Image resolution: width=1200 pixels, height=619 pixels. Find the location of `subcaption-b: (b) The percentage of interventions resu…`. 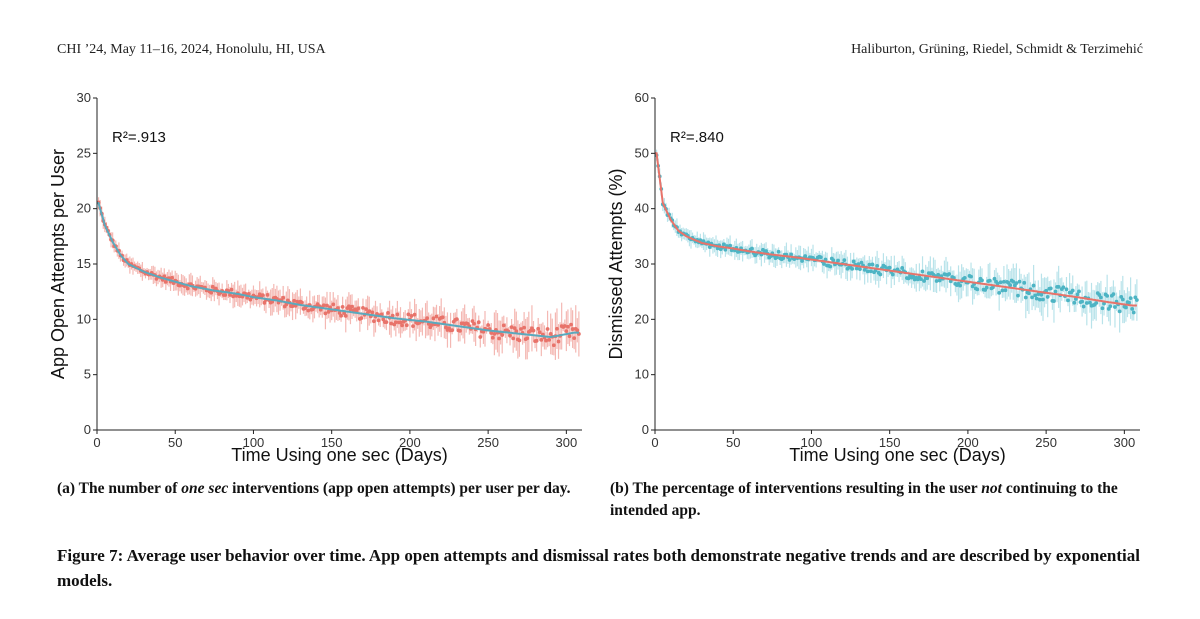

subcaption-b: (b) The percentage of interventions resu… is located at coordinates (880, 500).